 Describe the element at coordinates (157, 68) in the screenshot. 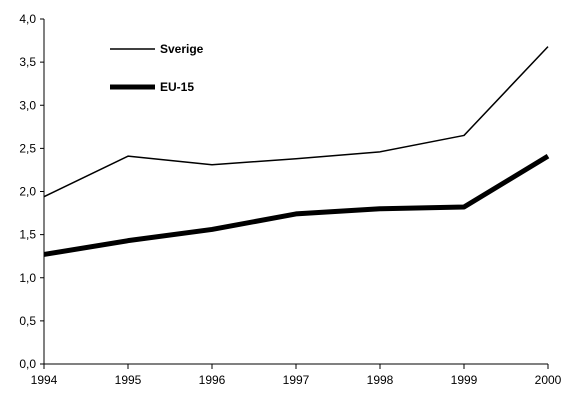

I see `legend: Sverige EU-15` at that location.